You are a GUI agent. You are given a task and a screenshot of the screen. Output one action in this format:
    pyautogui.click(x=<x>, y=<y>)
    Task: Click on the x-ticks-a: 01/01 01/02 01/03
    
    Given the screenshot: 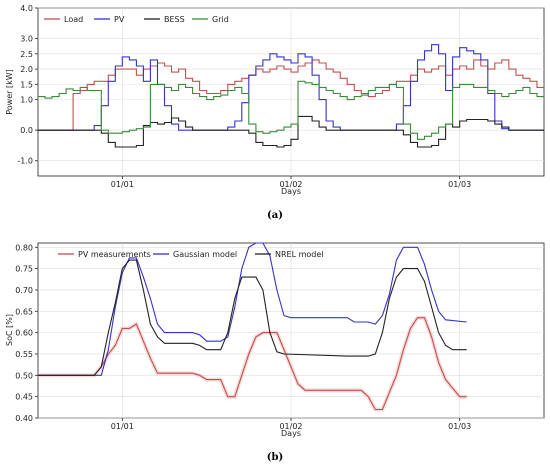 What is the action you would take?
    pyautogui.click(x=291, y=182)
    